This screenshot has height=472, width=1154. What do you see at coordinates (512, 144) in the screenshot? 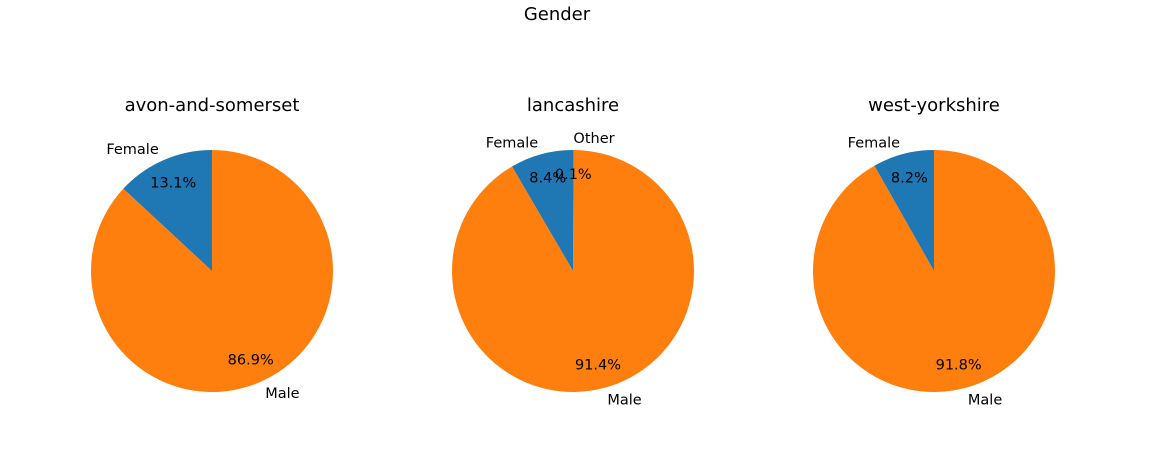
I see `slice-label-lancashire-female: Female` at bounding box center [512, 144].